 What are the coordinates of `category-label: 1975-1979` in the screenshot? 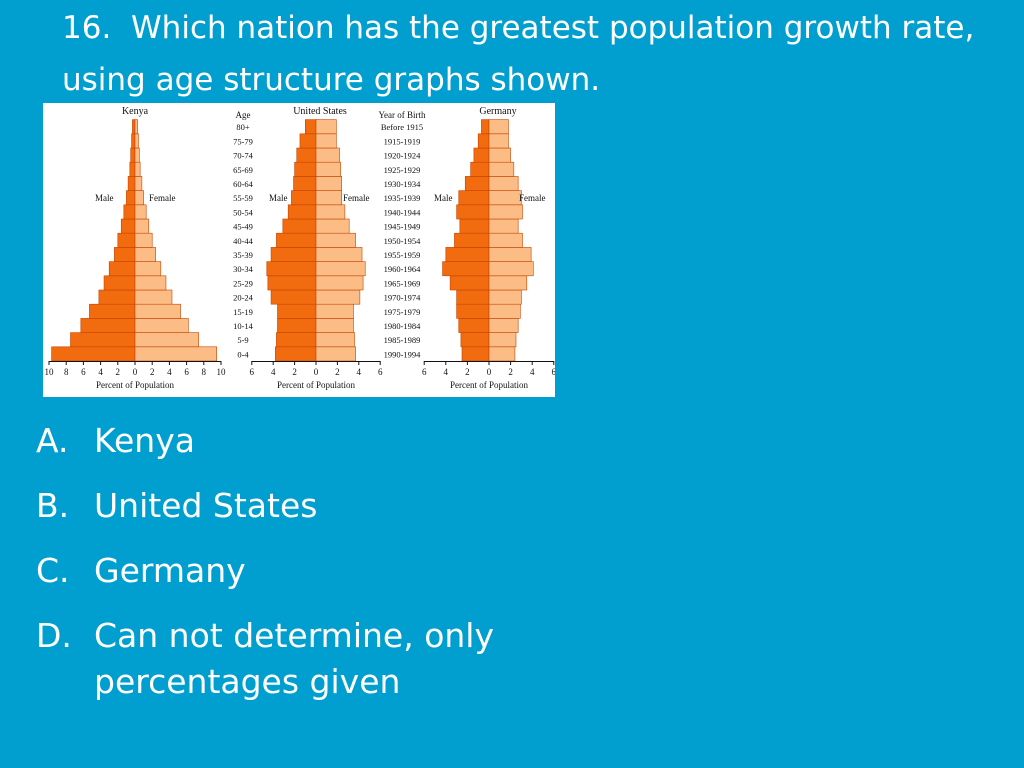 It's located at (402, 312).